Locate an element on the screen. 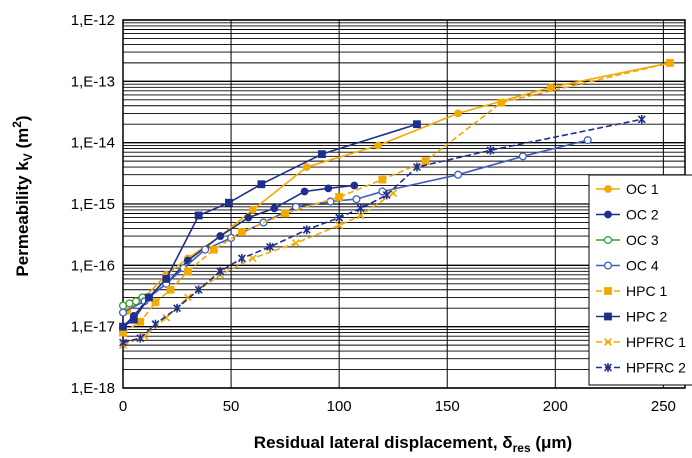 The image size is (692, 458). y-axis-title-tail: (m is located at coordinates (22, 141).